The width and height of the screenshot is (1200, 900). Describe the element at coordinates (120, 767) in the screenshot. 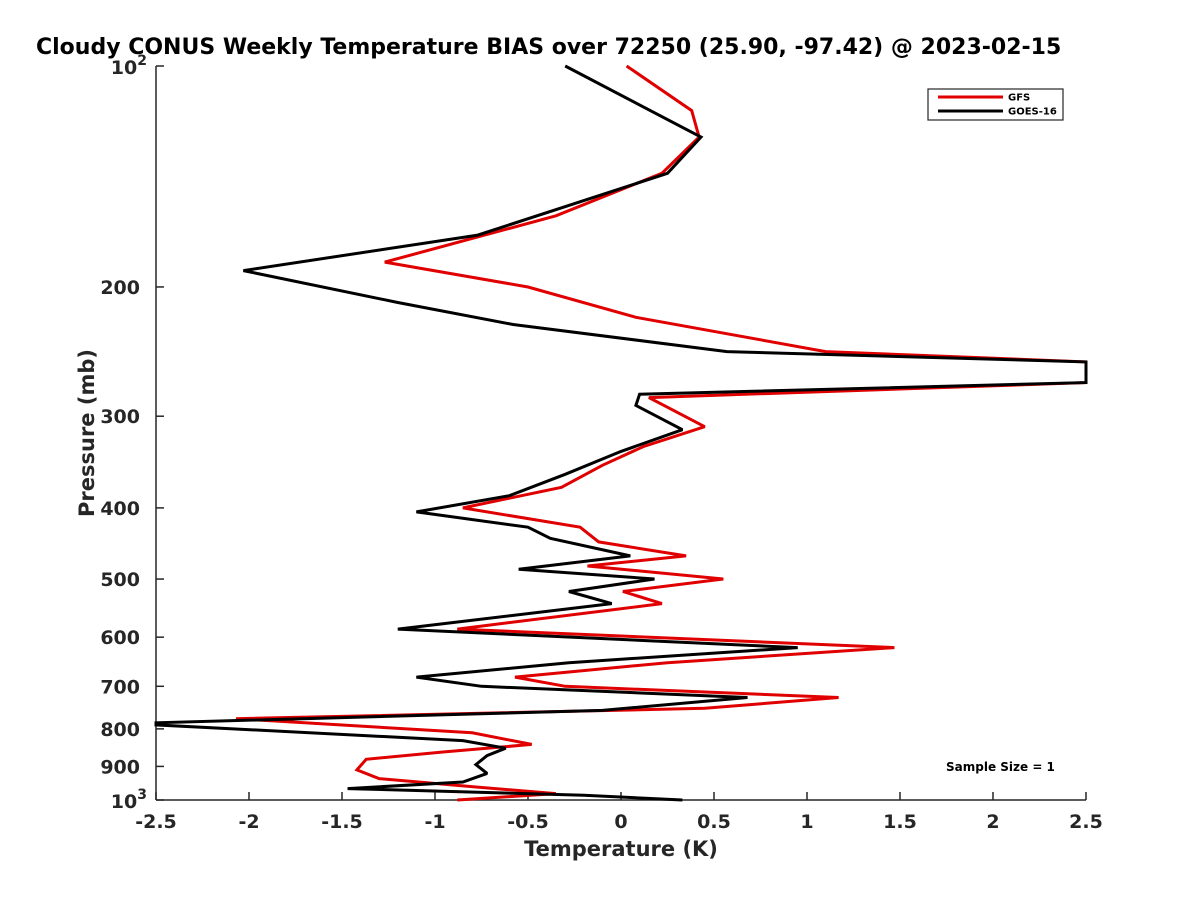

I see `y-tick-label: 900` at that location.